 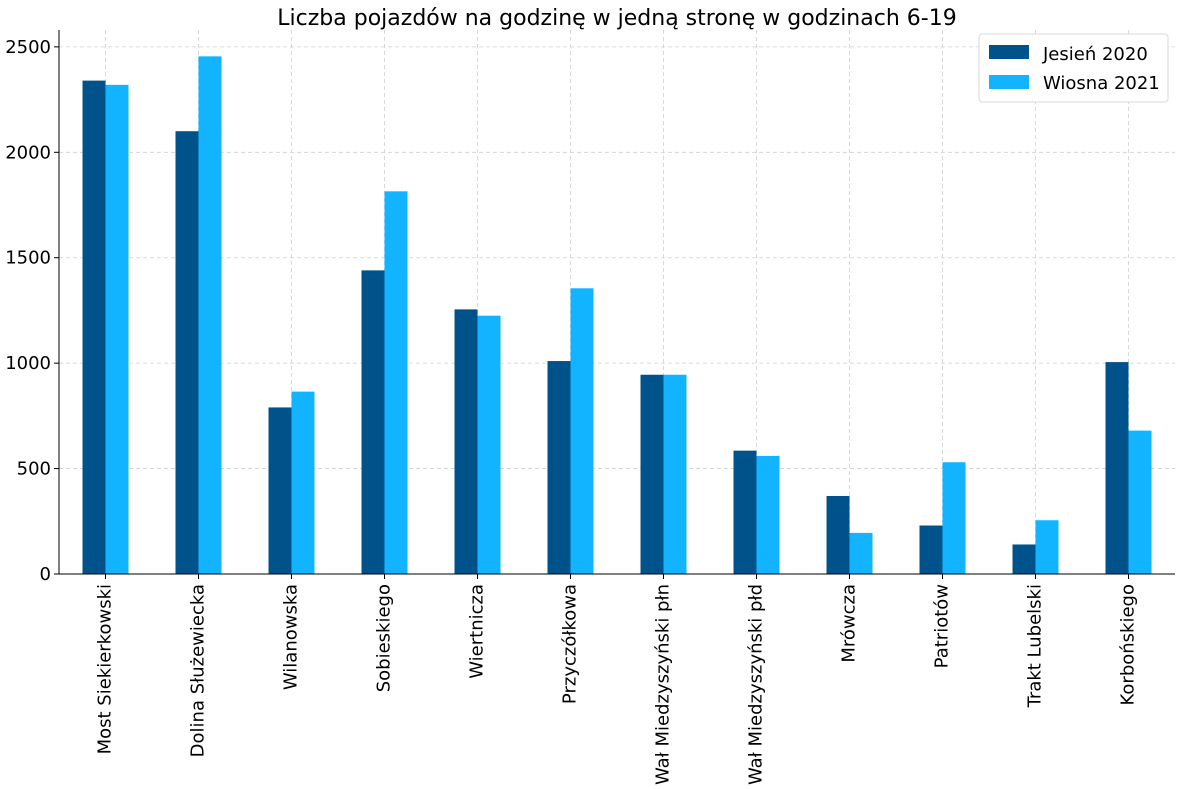 What do you see at coordinates (384, 638) in the screenshot?
I see `x-tick-label-sobieskiego: Sobieskiego` at bounding box center [384, 638].